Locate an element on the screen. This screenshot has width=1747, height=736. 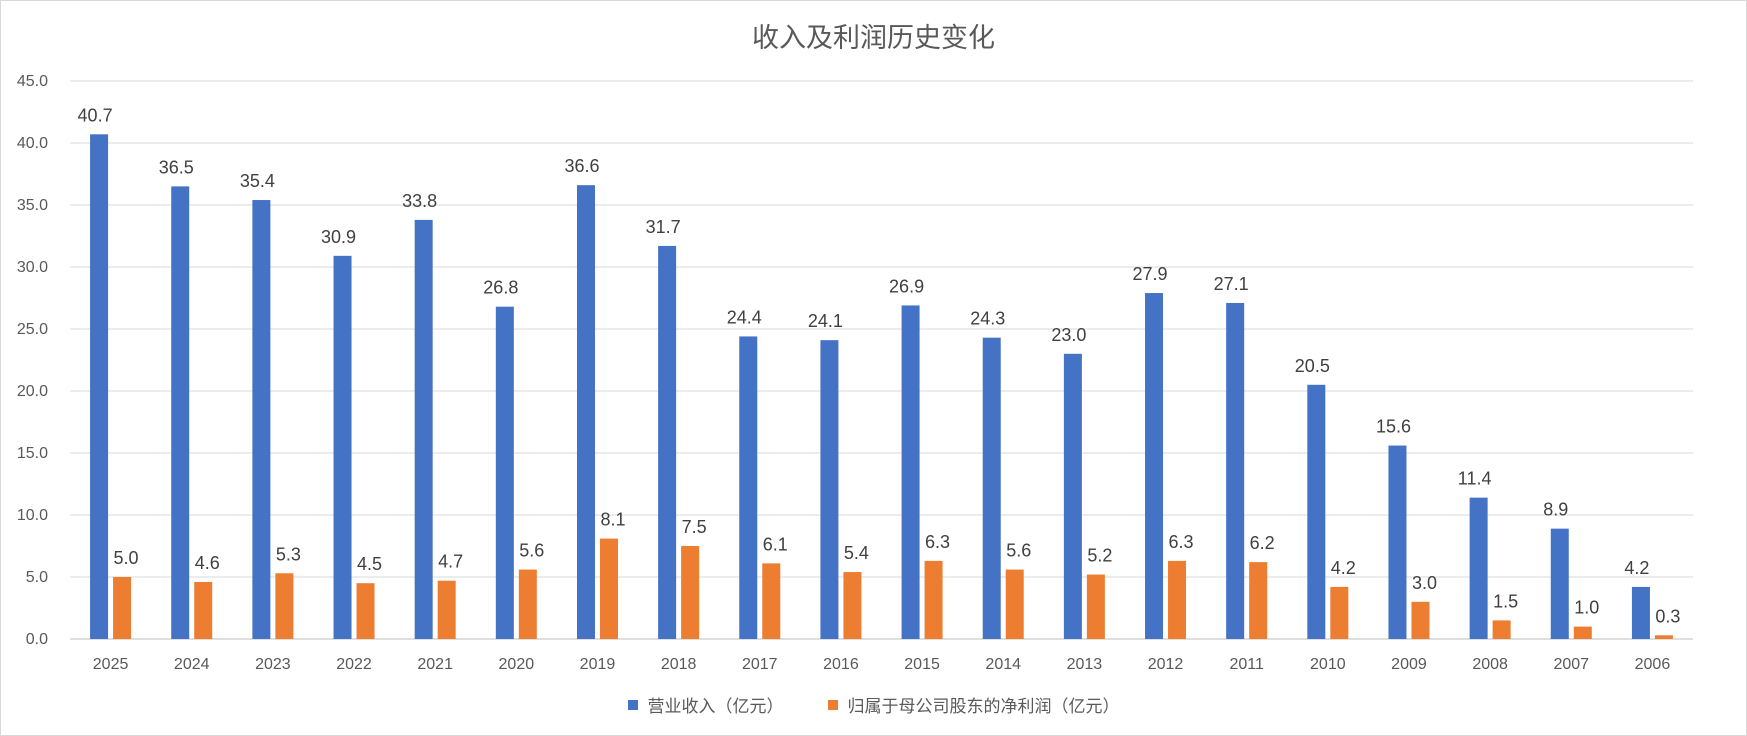
data-label: 5.0 is located at coordinates (126, 558).